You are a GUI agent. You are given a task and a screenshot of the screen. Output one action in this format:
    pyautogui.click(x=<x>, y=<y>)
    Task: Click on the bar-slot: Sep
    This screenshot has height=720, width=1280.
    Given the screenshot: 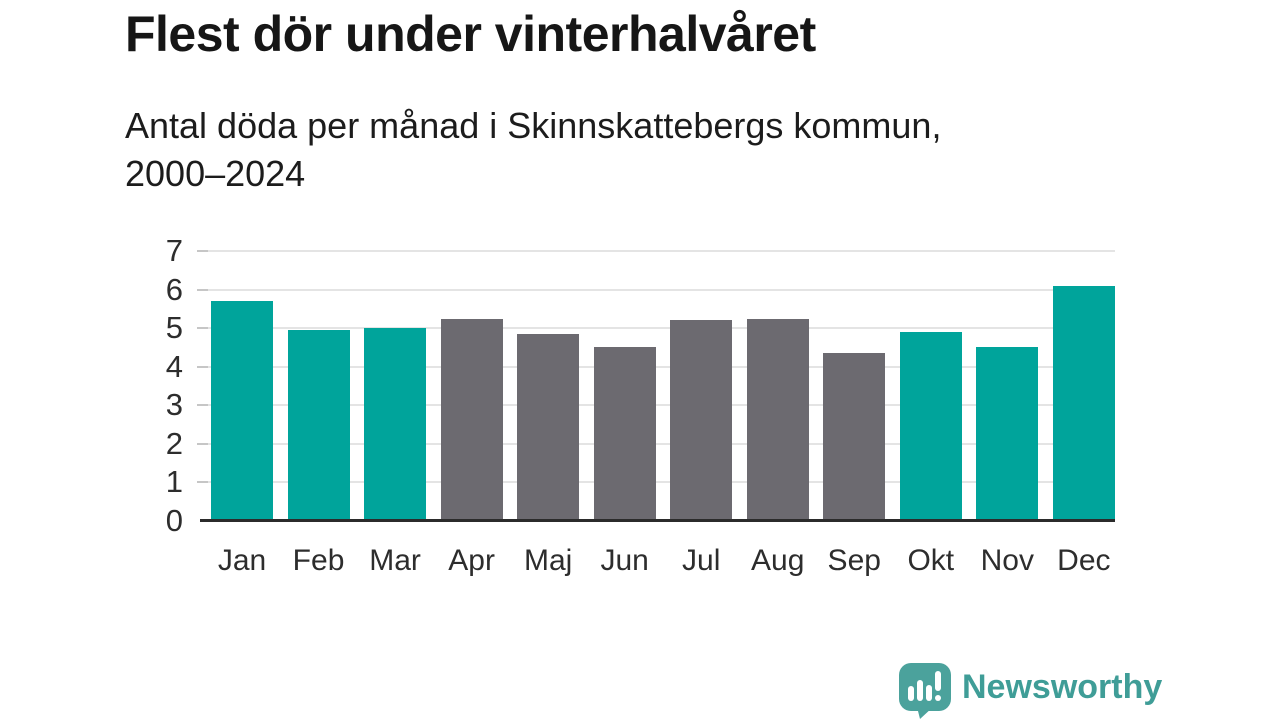 What is the action you would take?
    pyautogui.click(x=854, y=413)
    